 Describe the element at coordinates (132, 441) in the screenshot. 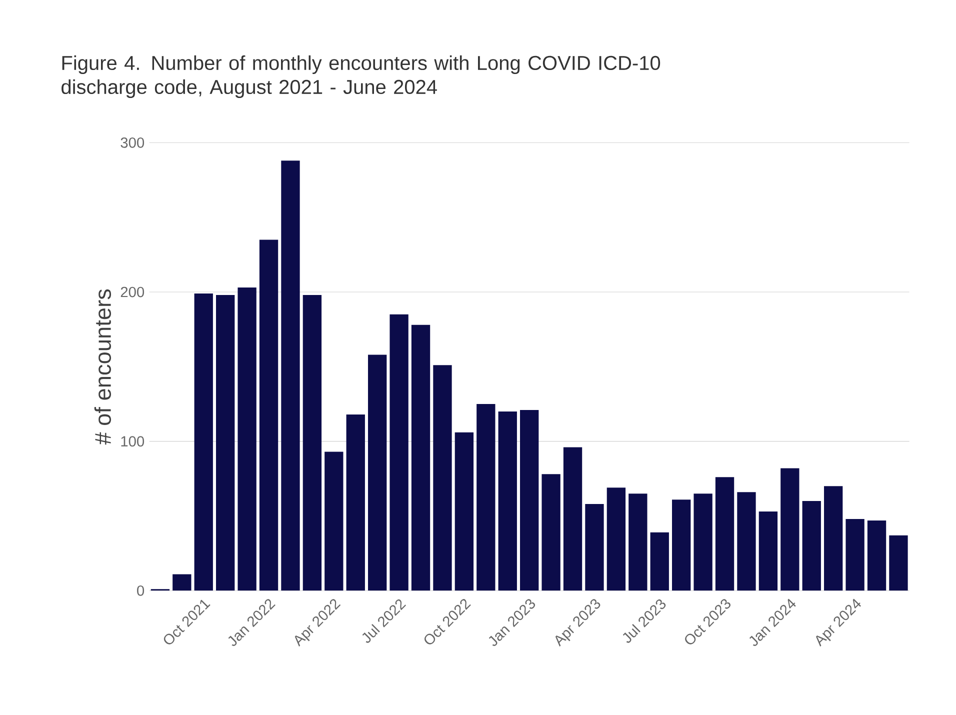

I see `y-tick-label: 100` at that location.